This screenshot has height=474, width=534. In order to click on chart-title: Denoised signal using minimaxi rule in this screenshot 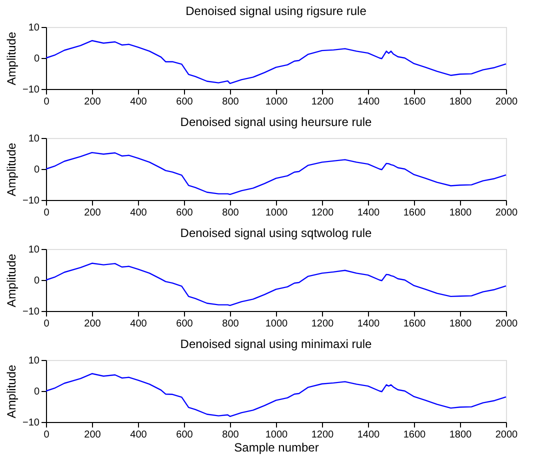, I will do `click(276, 344)`.